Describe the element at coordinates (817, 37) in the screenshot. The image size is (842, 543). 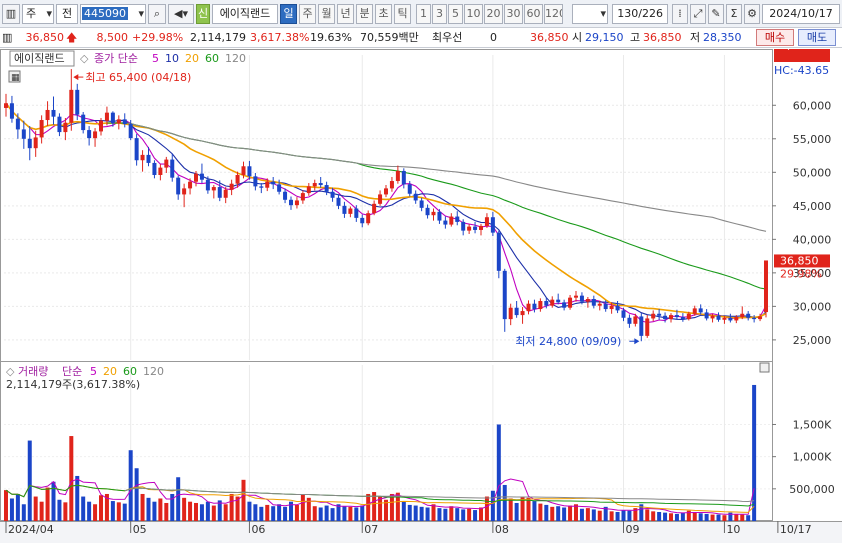
I see `sell-button: 매도` at that location.